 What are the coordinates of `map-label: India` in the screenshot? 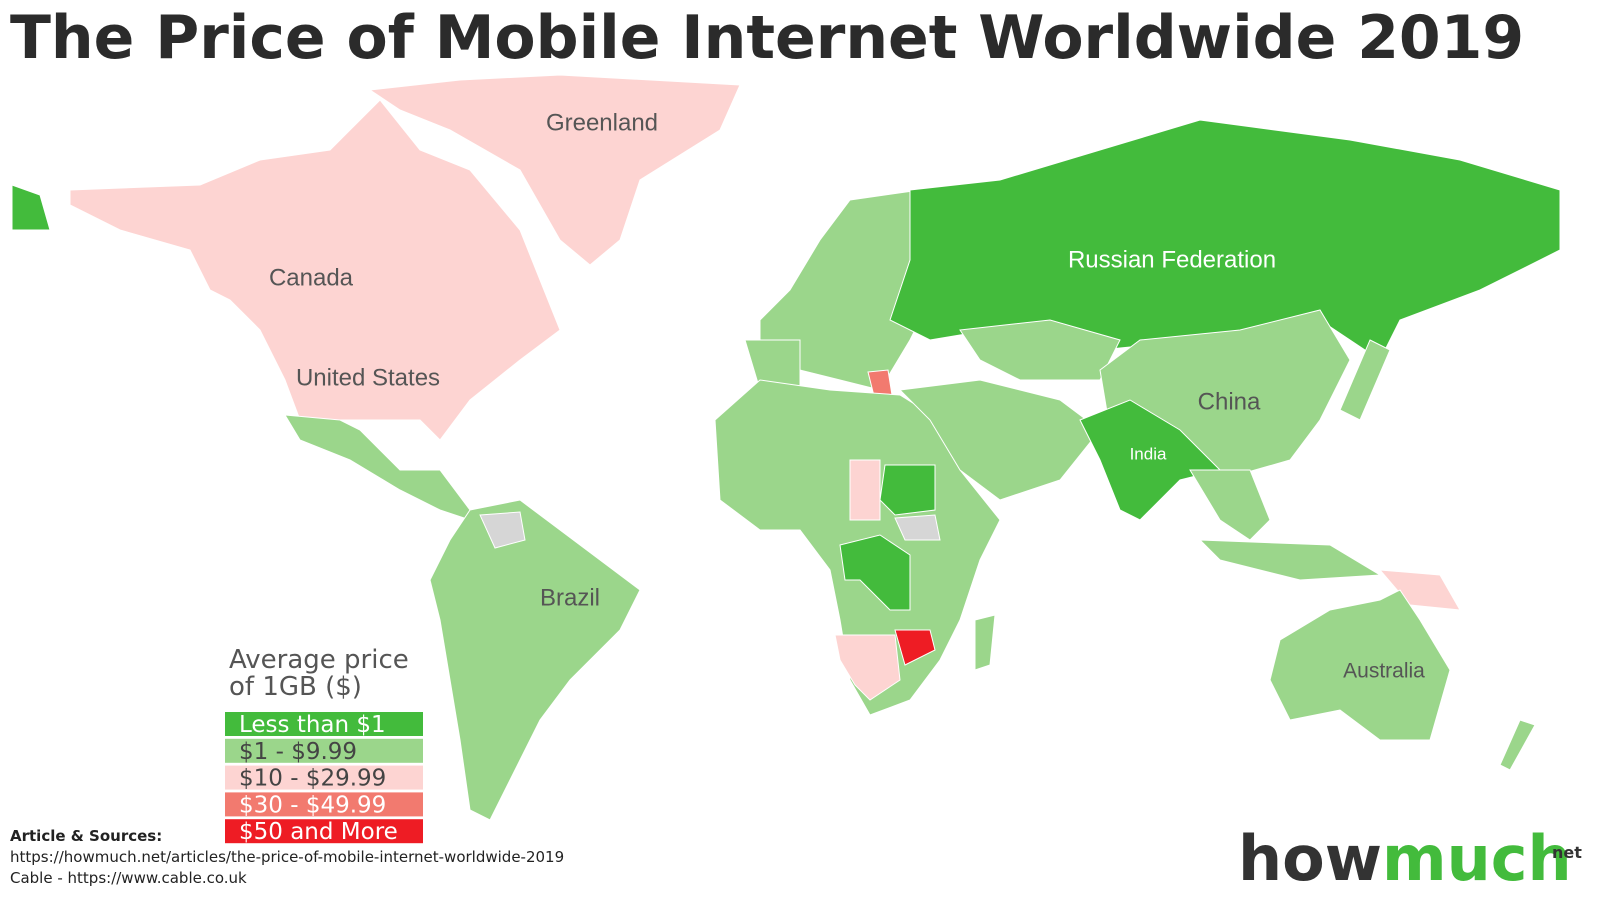 It's located at (1148, 453).